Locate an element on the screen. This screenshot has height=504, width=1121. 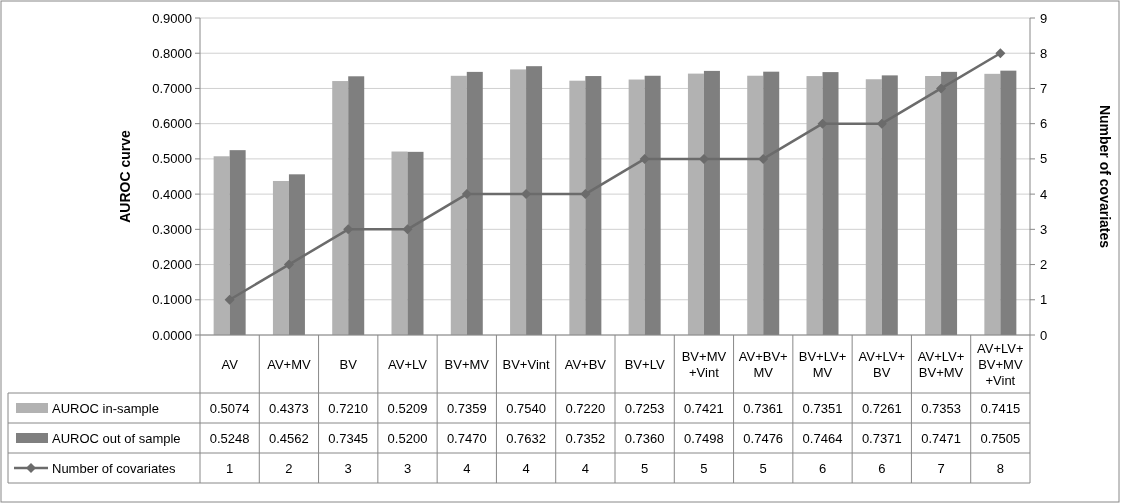
x-tick-label: BV+MV +Vint is located at coordinates (704, 364).